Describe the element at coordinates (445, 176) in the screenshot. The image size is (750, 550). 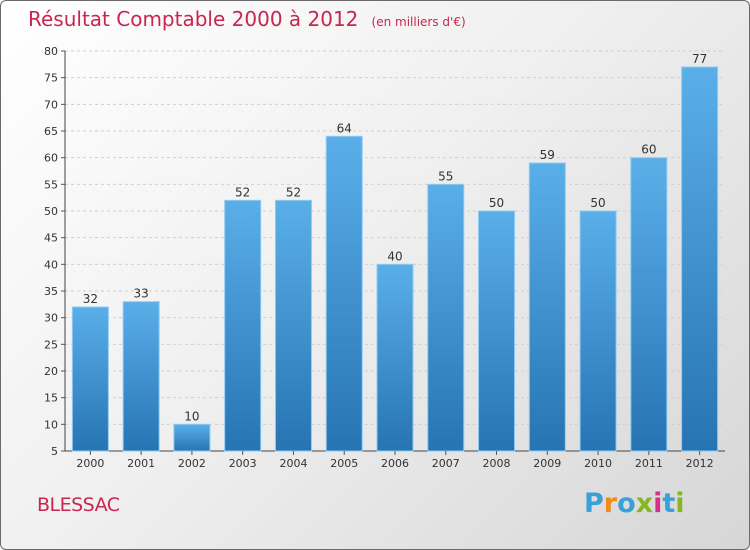
I see `data-label: 55` at that location.